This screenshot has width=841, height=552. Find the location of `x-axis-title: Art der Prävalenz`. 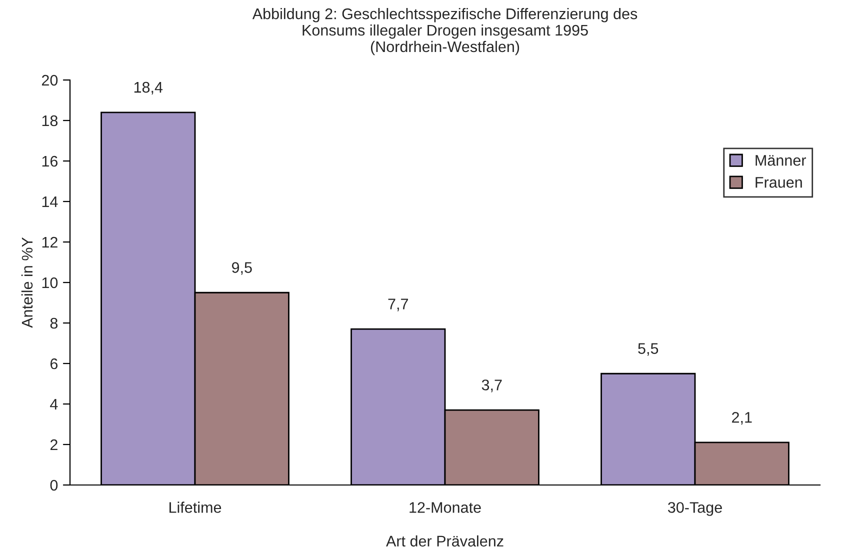

x-axis-title: Art der Prävalenz is located at coordinates (445, 541).